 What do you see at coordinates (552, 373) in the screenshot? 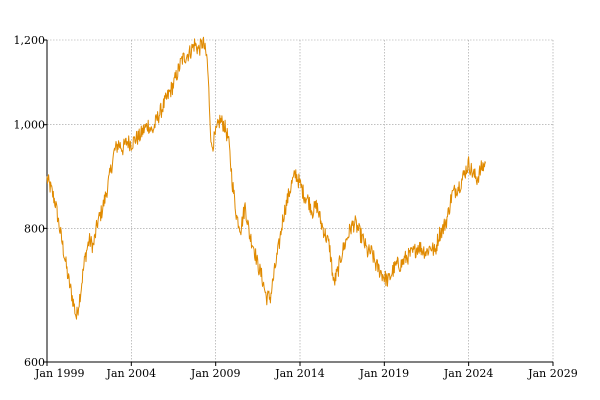
I see `x-tick-label: Jan 2029` at bounding box center [552, 373].